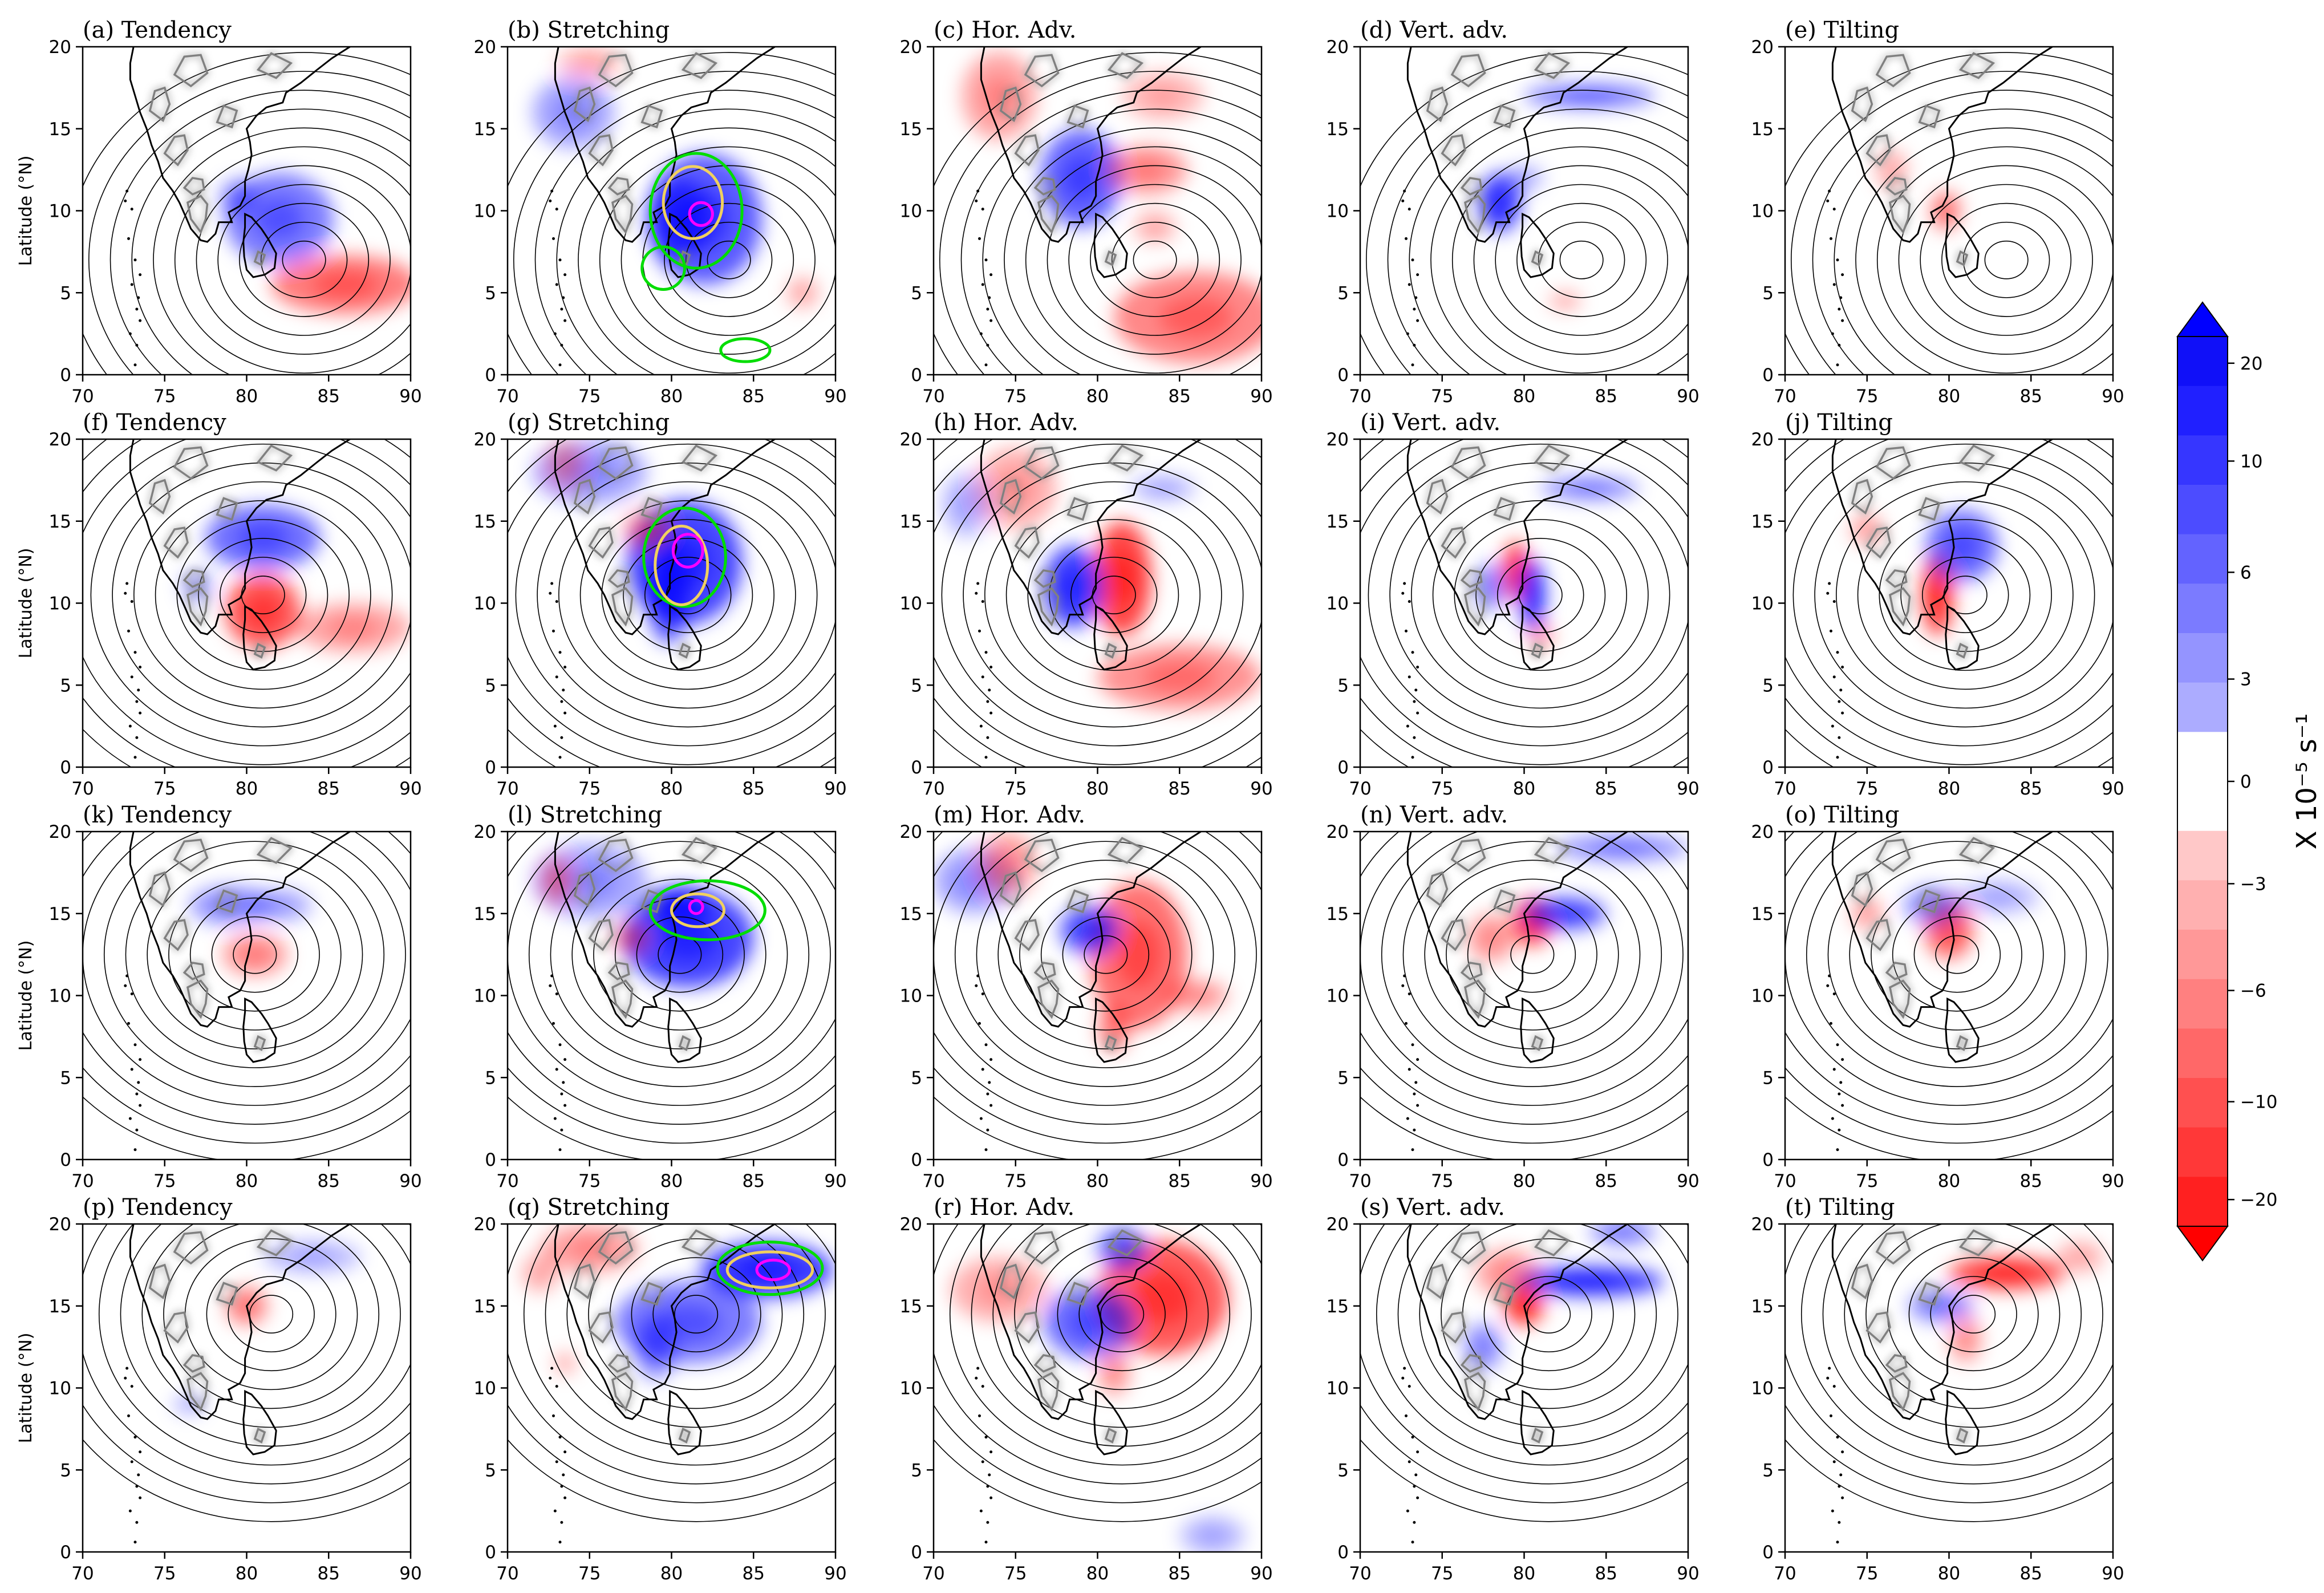 The image size is (2324, 1593). Describe the element at coordinates (26, 603) in the screenshot. I see `y-axis-label: Latitude (°N)` at that location.